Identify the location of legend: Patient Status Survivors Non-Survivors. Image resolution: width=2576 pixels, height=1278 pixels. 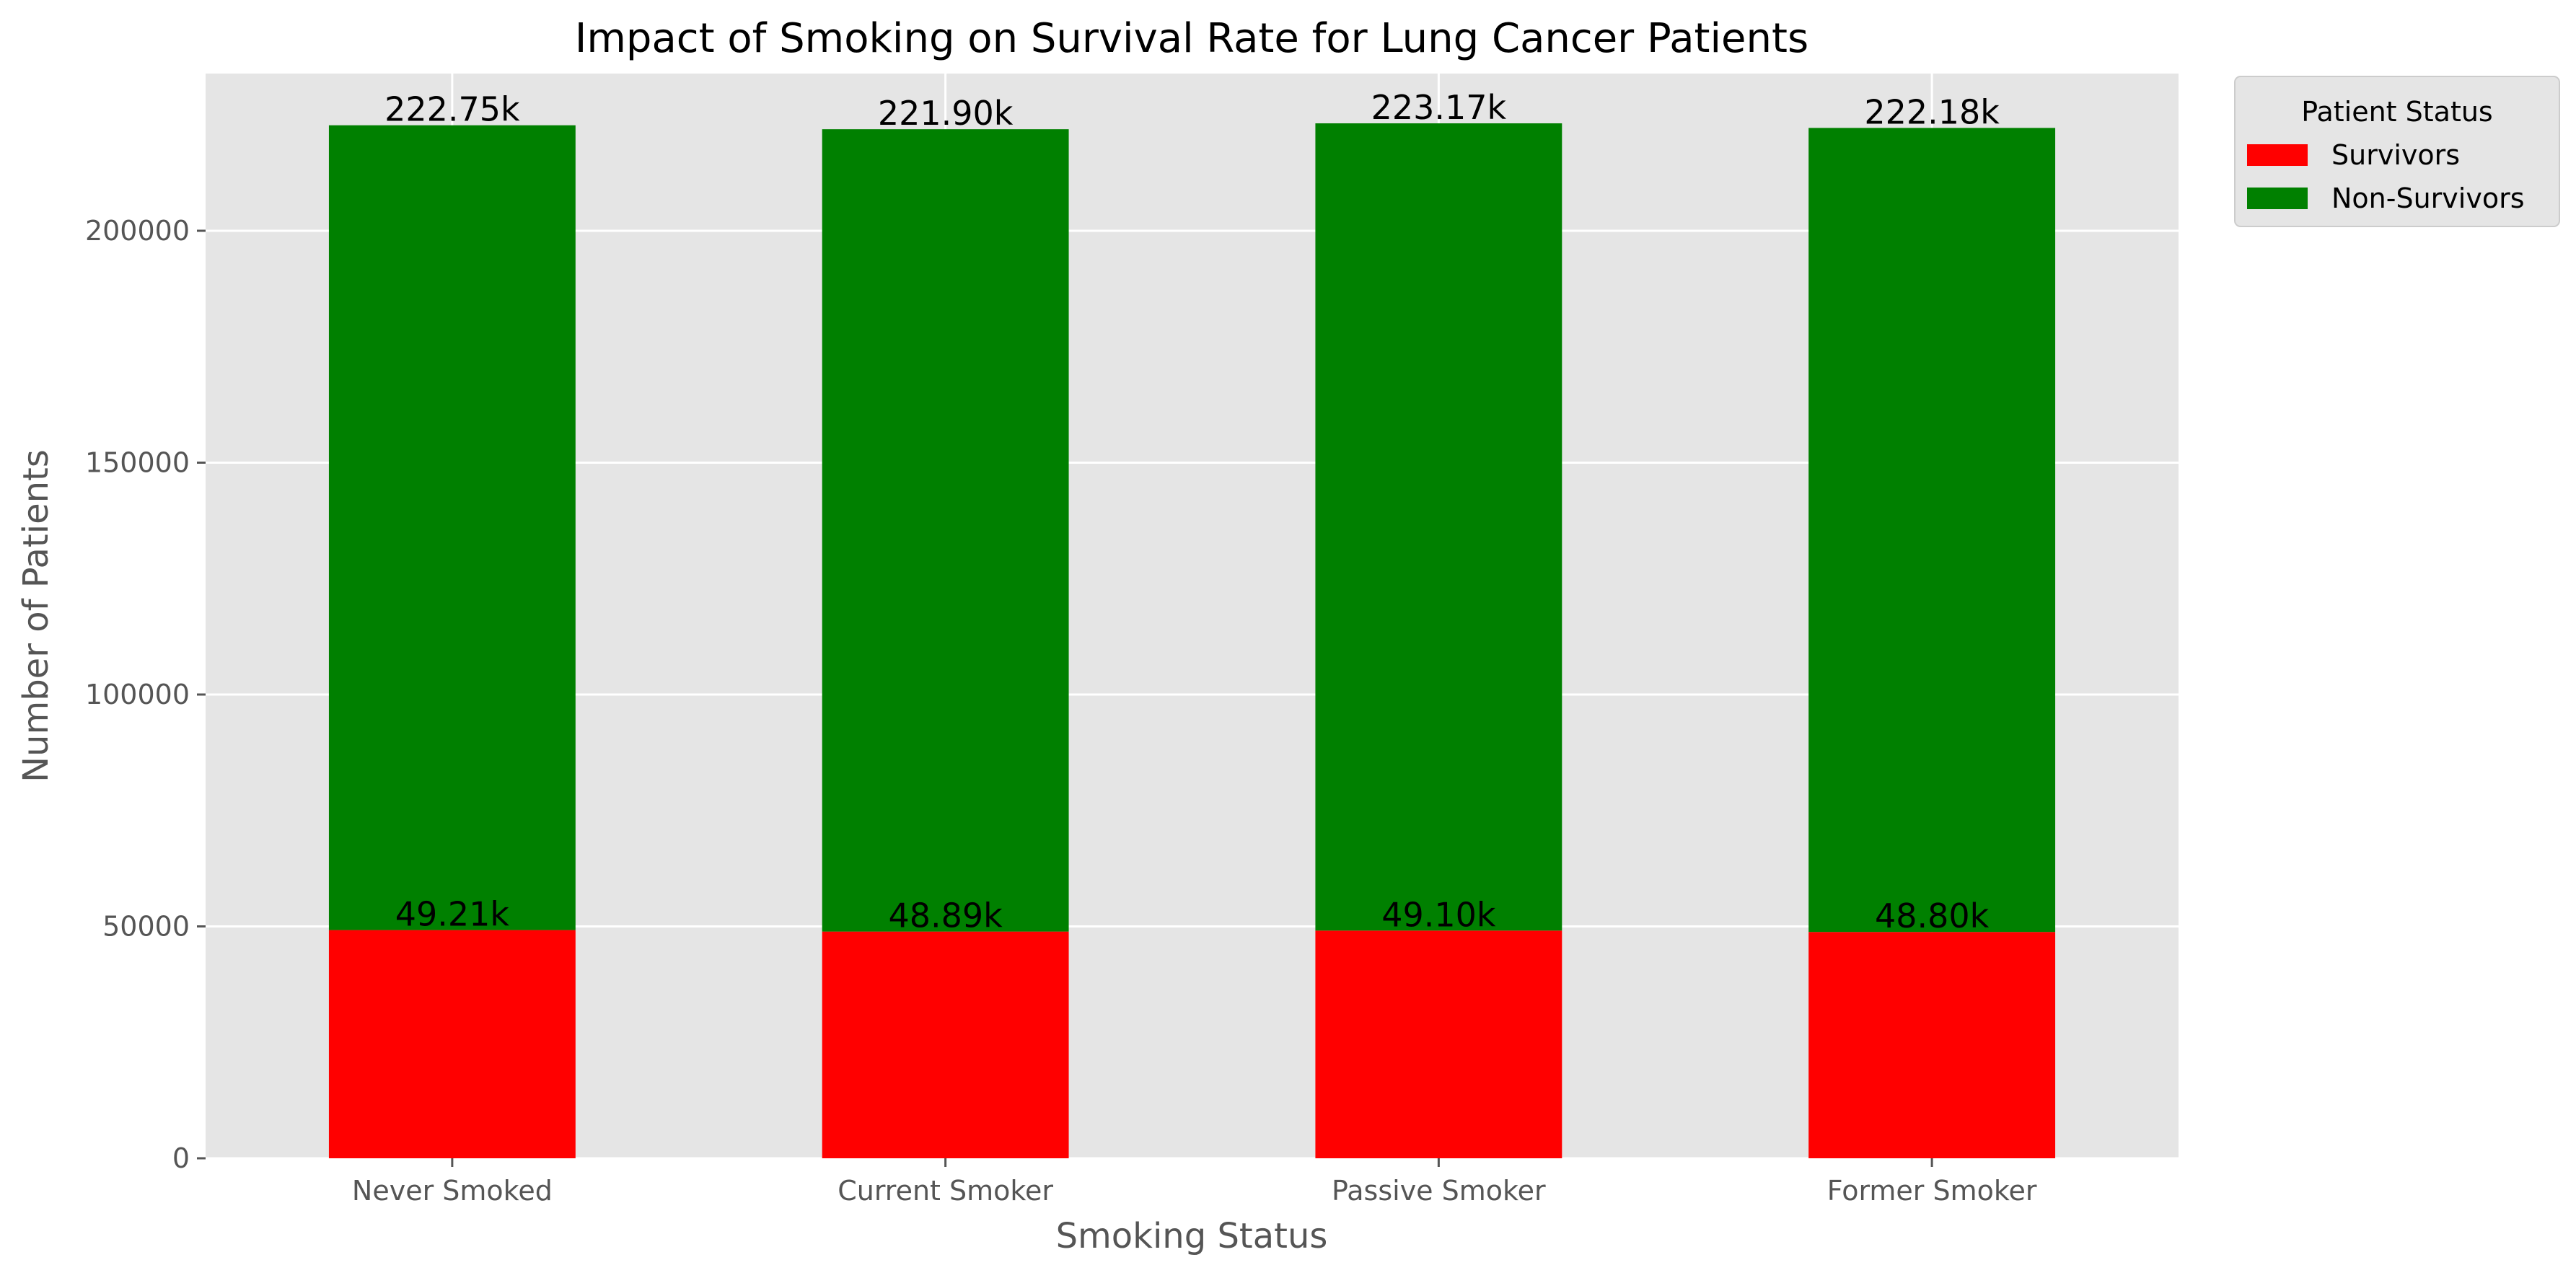
(2397, 151).